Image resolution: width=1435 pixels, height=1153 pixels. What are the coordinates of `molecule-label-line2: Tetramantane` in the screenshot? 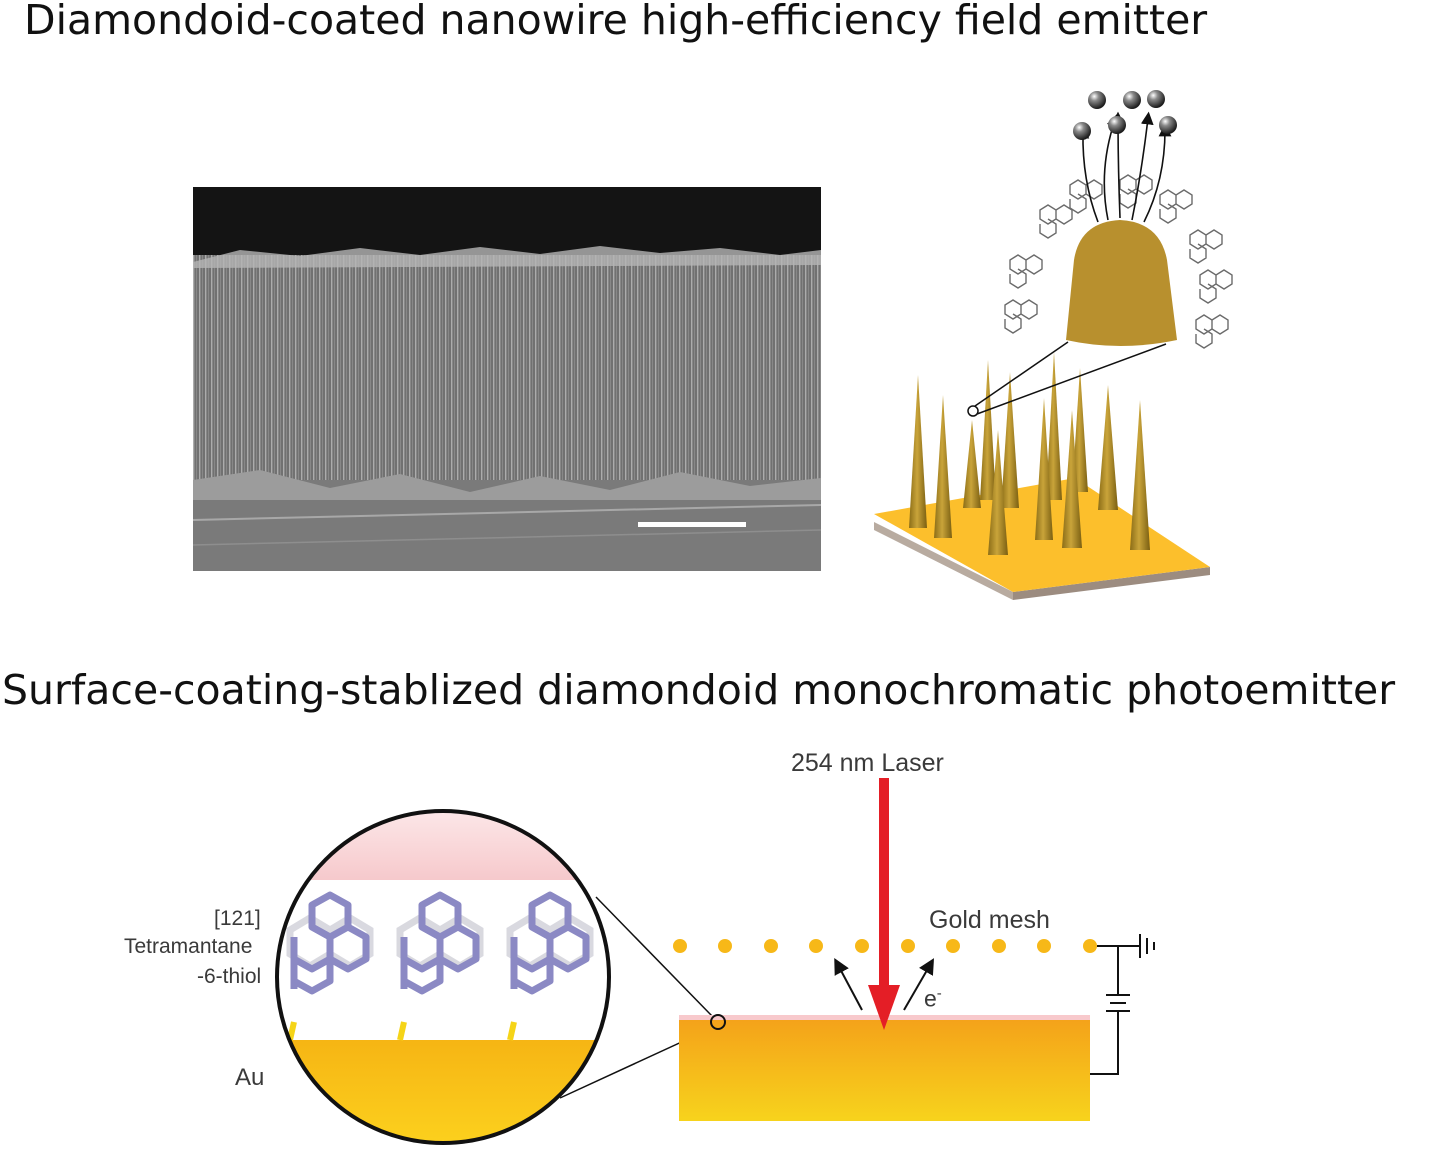 It's located at (188, 946).